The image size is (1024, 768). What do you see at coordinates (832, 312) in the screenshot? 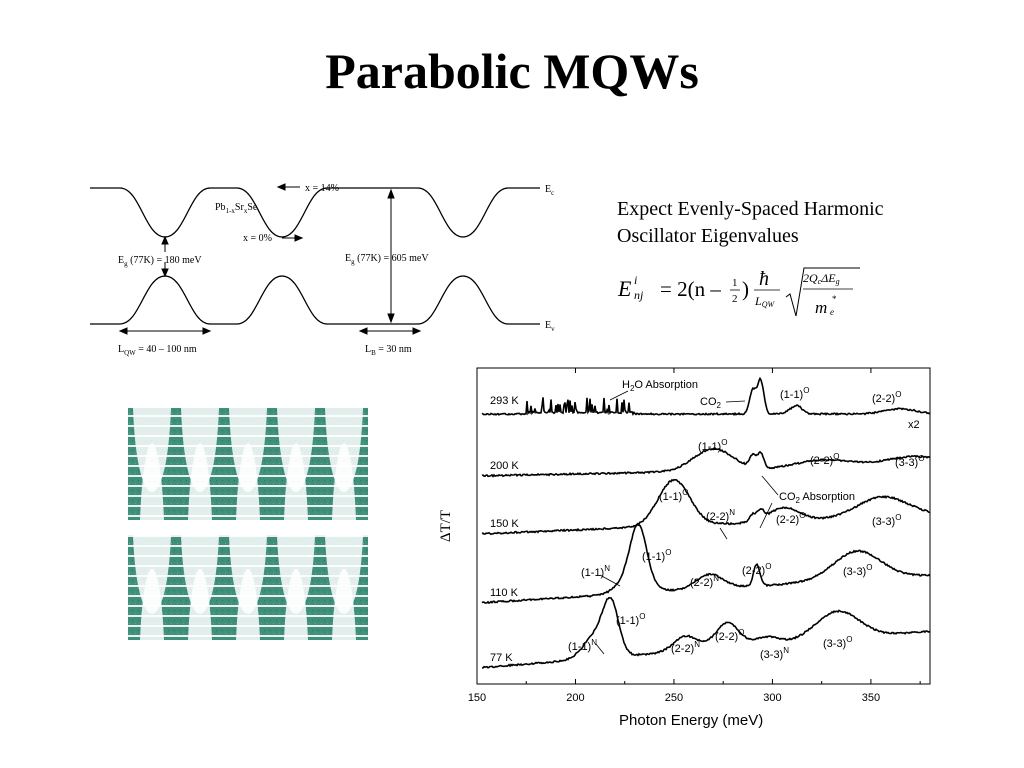
I see `svg-text: e` at bounding box center [832, 312].